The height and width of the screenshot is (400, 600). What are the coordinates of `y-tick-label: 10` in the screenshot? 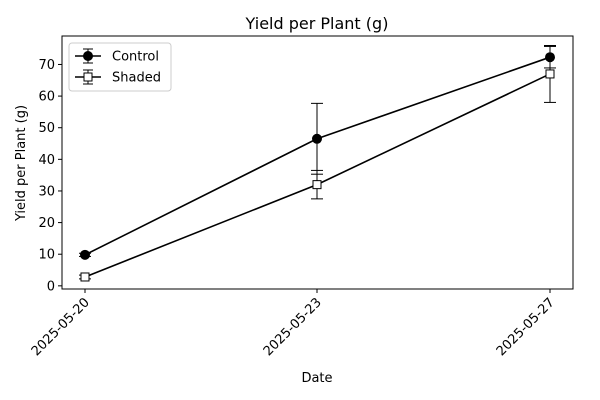 It's located at (46, 255).